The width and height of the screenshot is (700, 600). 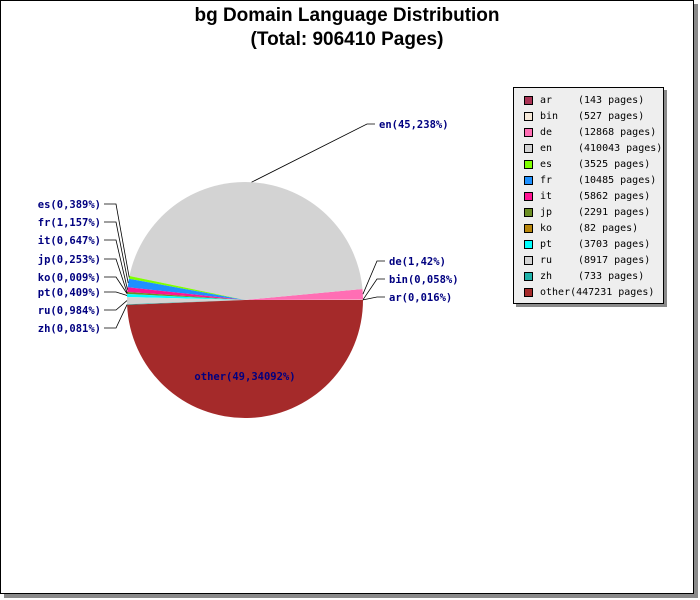 I want to click on legend-item-ko: ko (82 pages), so click(x=592, y=229).